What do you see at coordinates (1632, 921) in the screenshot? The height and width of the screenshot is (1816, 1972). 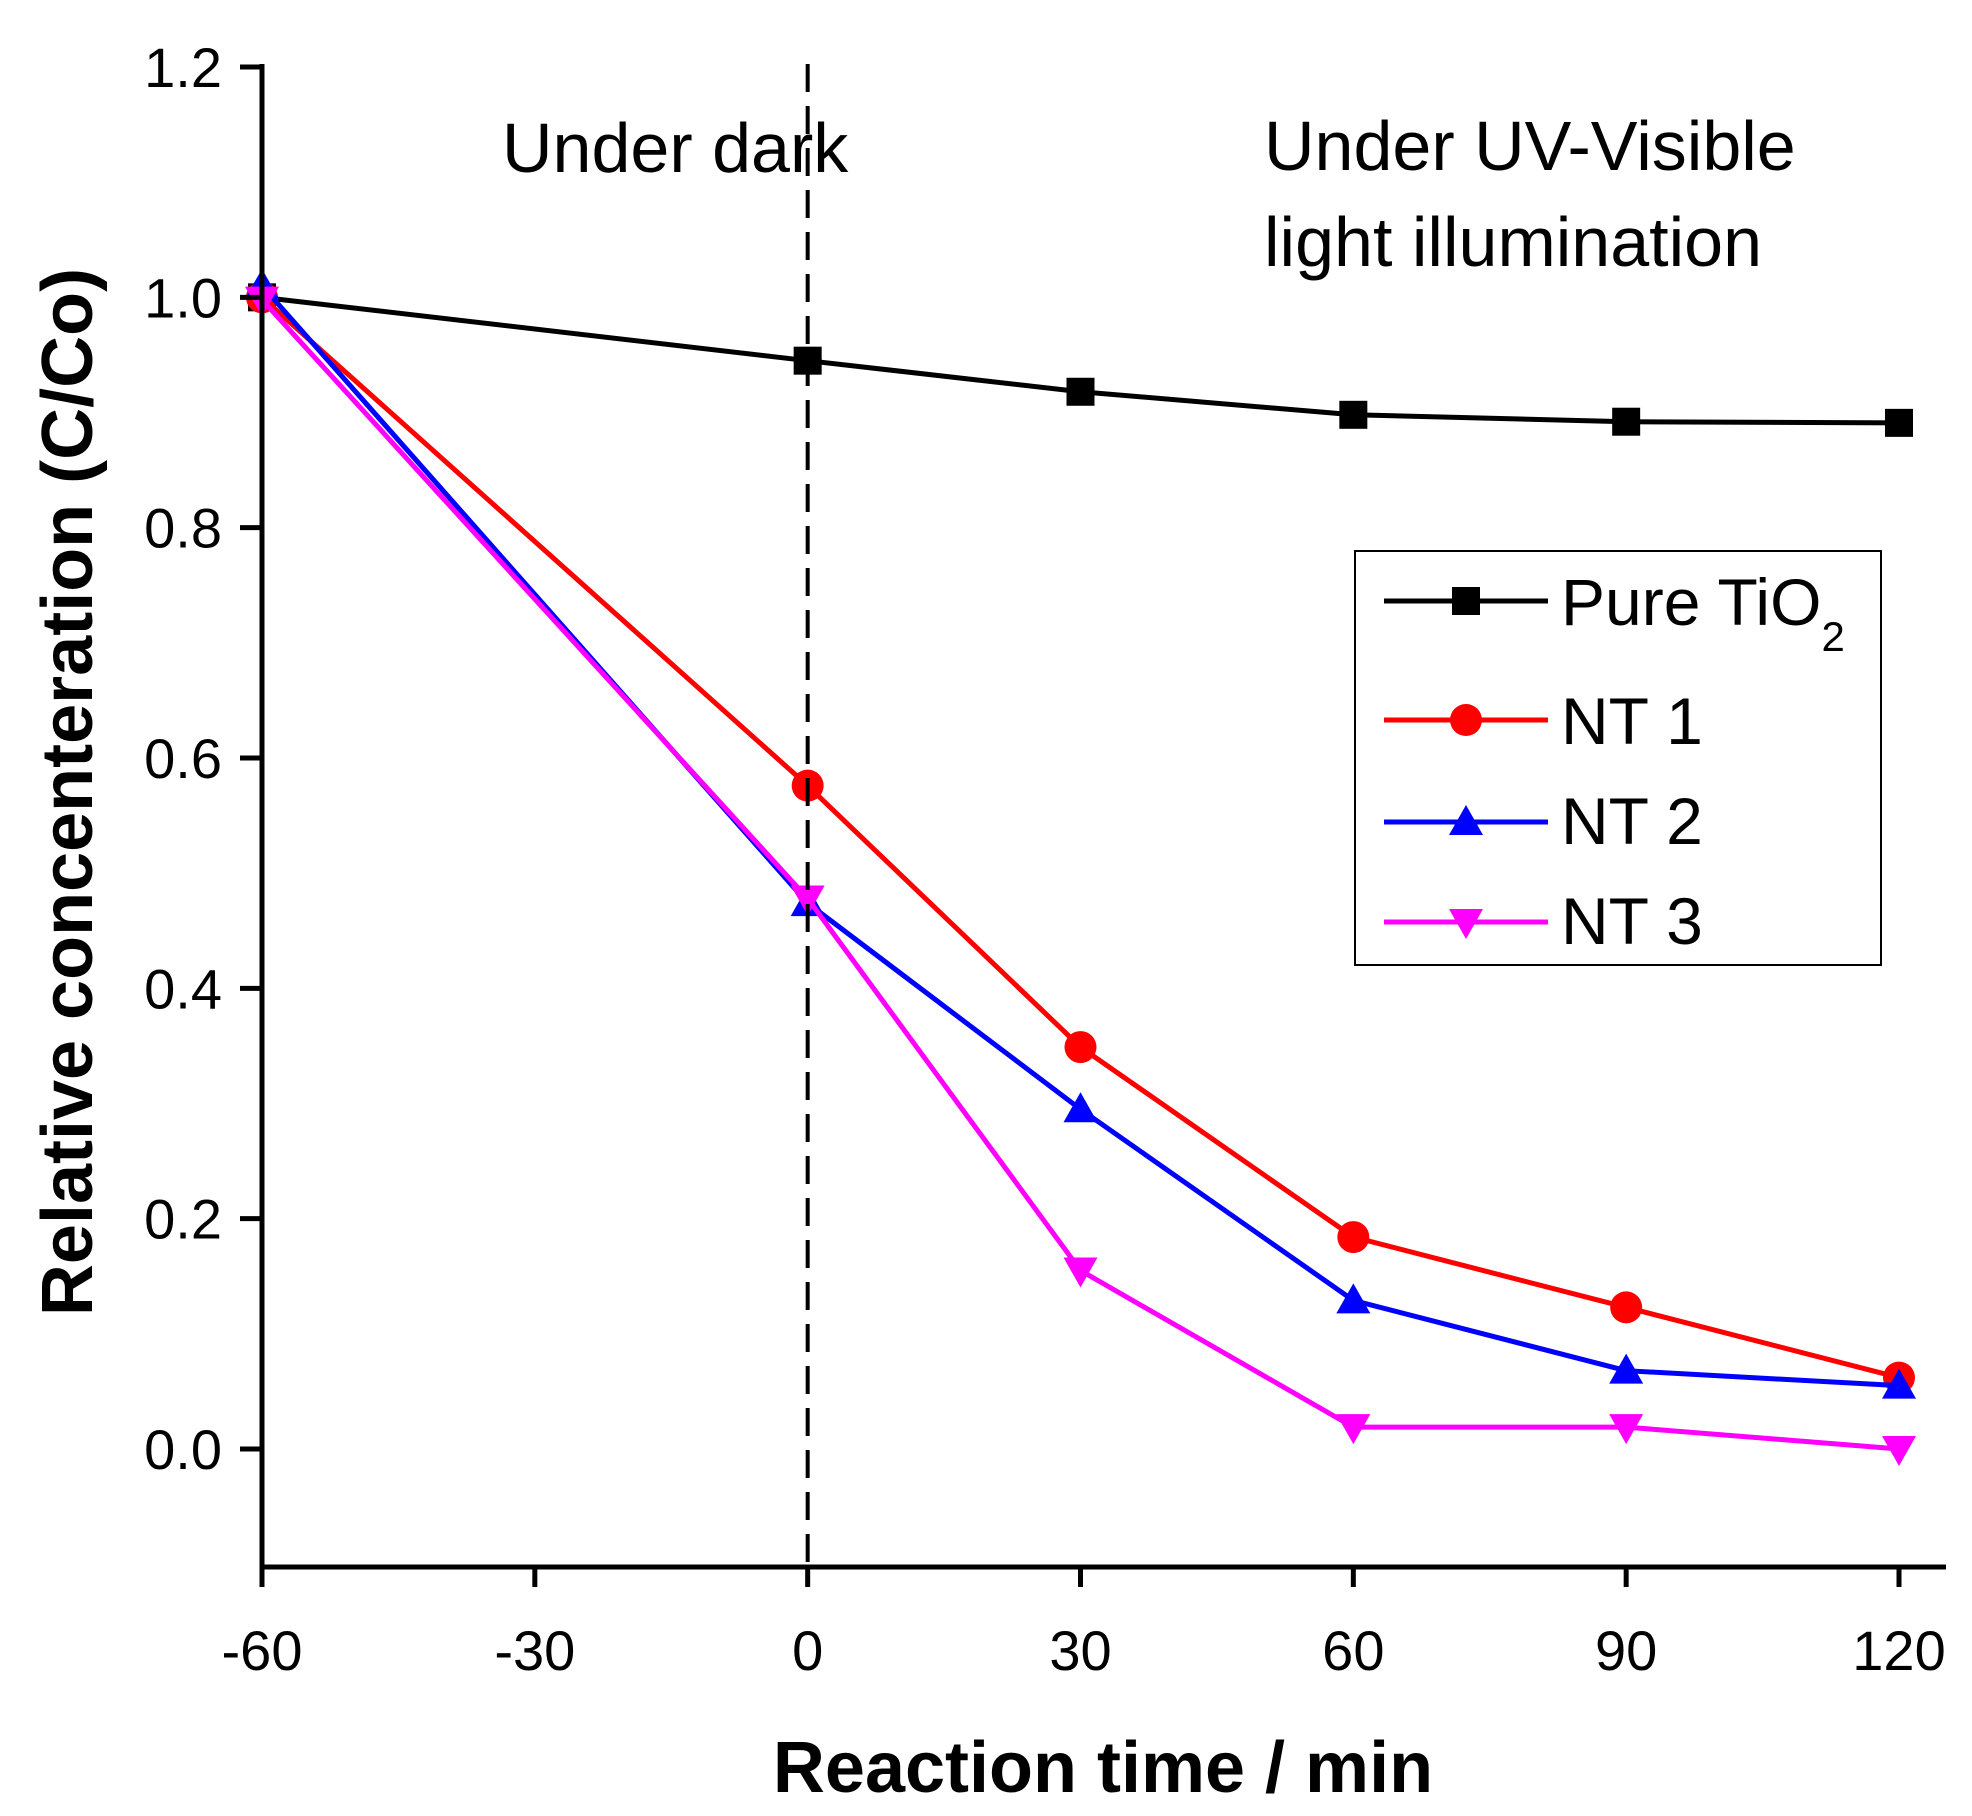 I see `legend-label-nt3: NT 3` at bounding box center [1632, 921].